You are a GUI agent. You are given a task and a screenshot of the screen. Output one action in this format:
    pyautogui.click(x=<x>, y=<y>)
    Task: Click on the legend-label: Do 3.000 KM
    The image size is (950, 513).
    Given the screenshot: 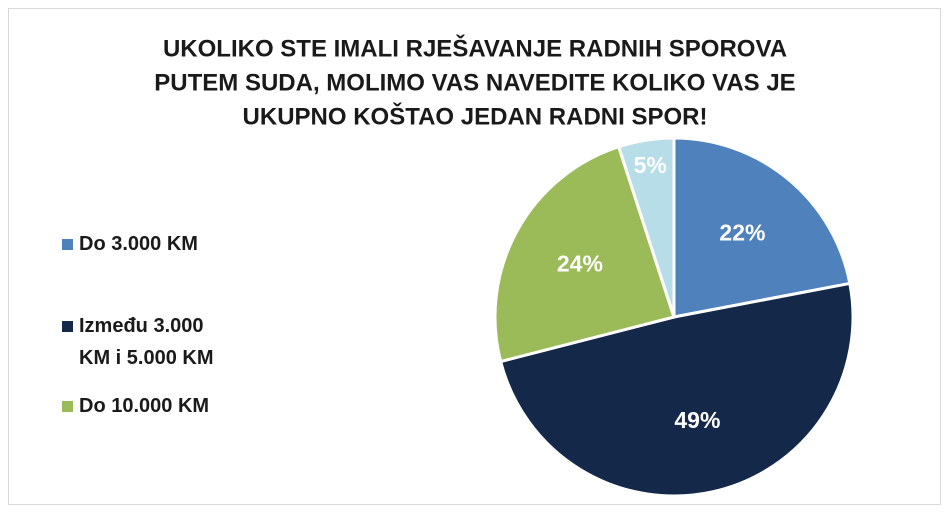 What is the action you would take?
    pyautogui.click(x=138, y=244)
    